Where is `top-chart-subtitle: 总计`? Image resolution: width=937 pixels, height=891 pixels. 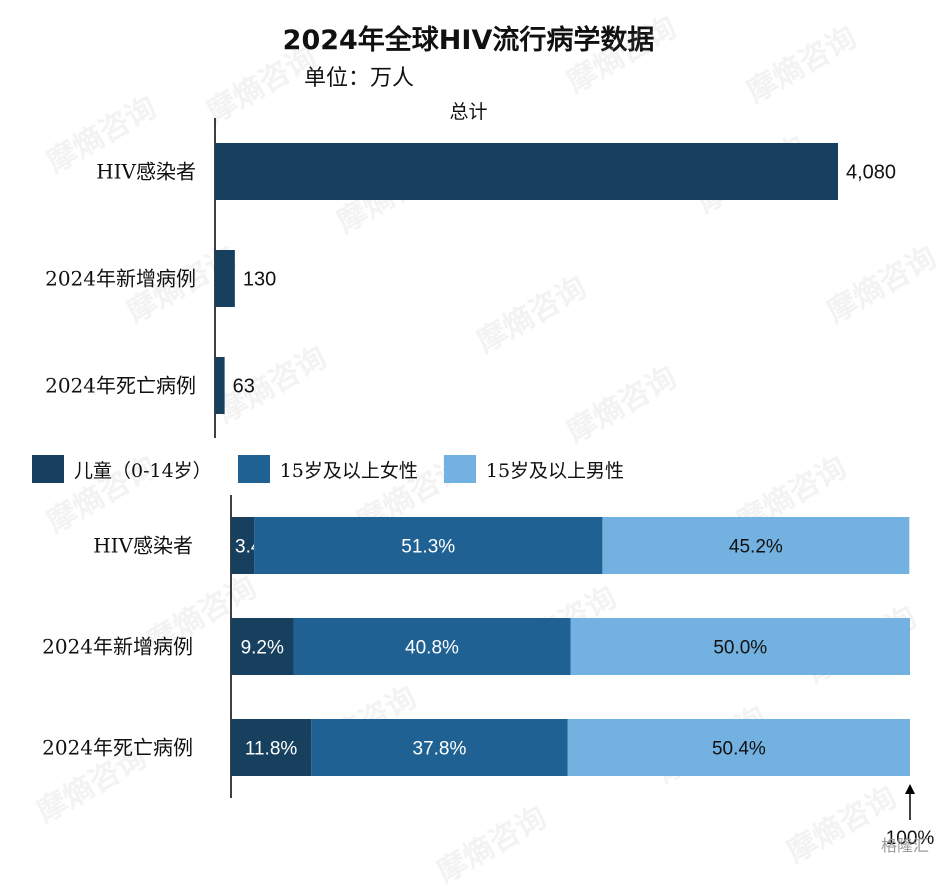
top-chart-subtitle: 总计 is located at coordinates (468, 112).